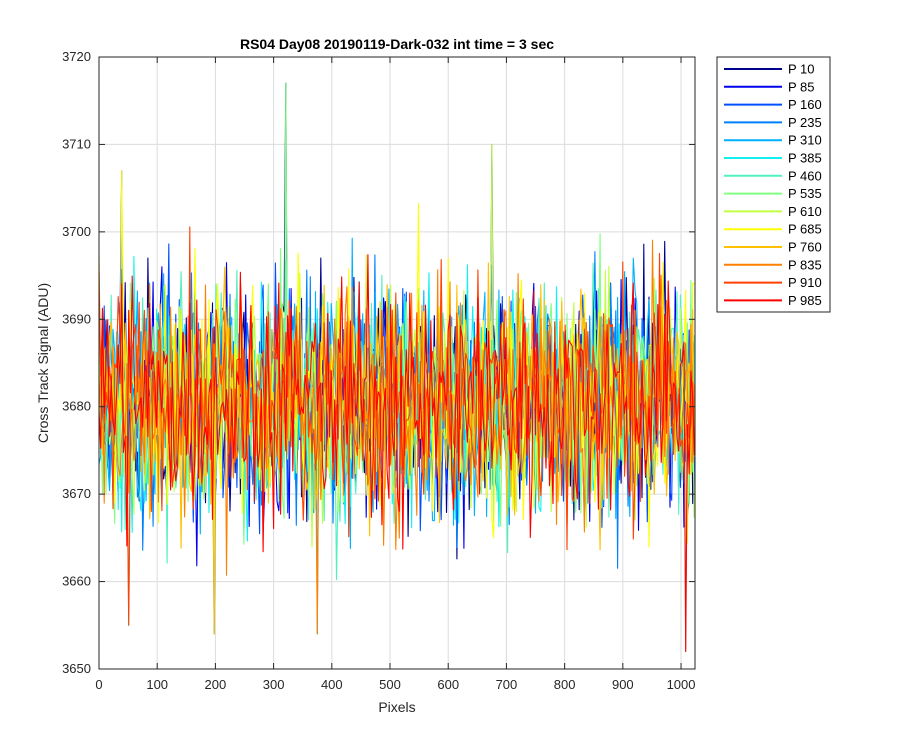 The height and width of the screenshot is (750, 900). Describe the element at coordinates (396, 707) in the screenshot. I see `x-axis-title: Pixels` at that location.